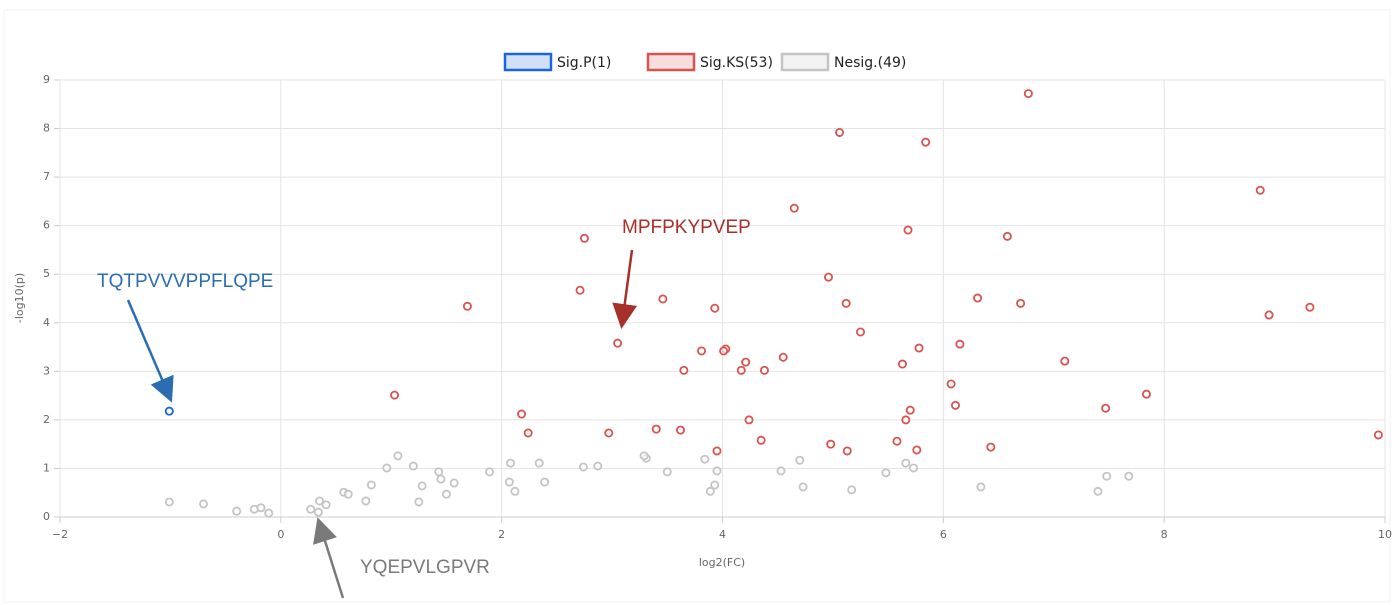 The image size is (1394, 605). I want to click on y-tick-label: 7, so click(46, 176).